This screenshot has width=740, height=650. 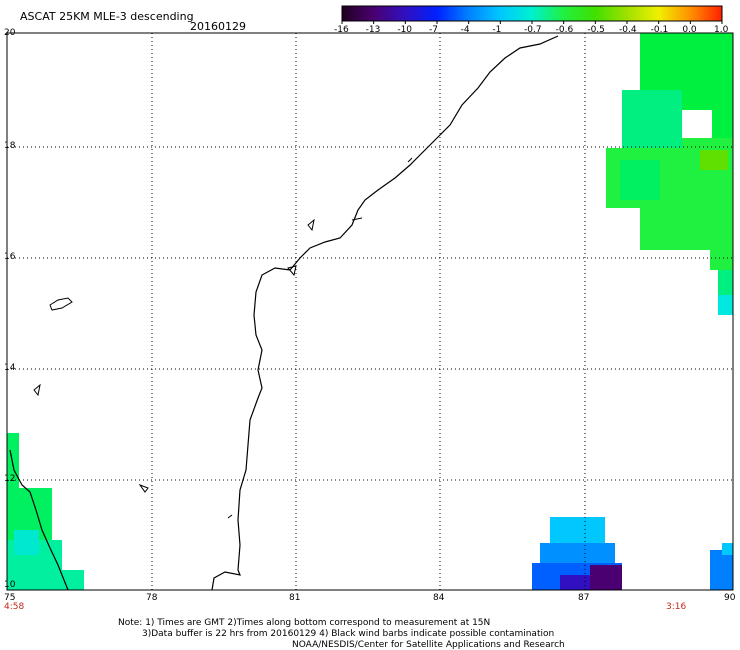 I want to click on colorbar-label: 0.0, so click(x=689, y=30).